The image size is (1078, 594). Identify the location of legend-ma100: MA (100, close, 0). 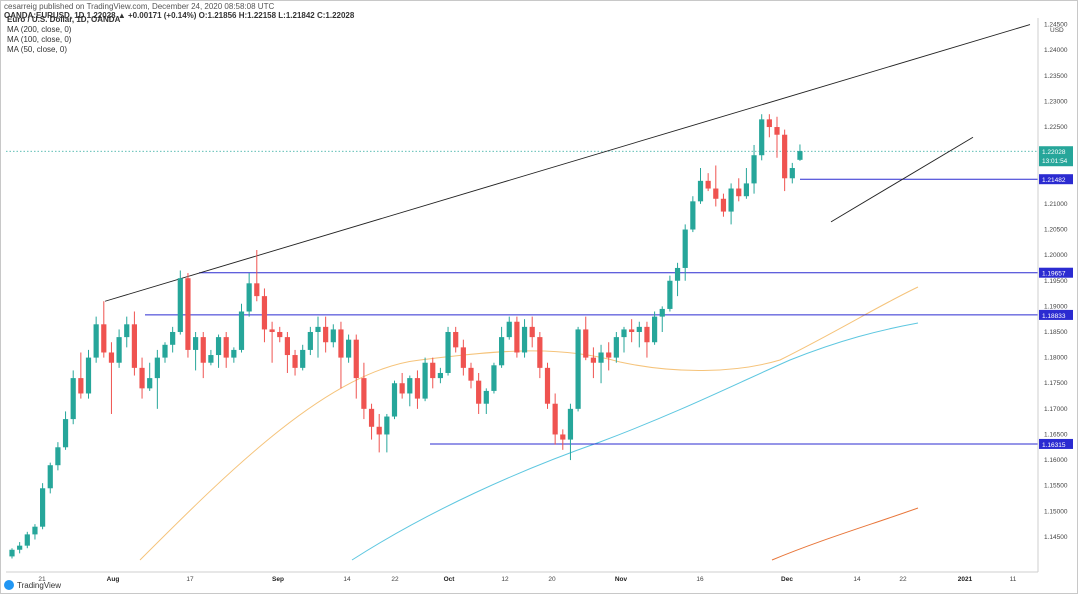
(39, 39).